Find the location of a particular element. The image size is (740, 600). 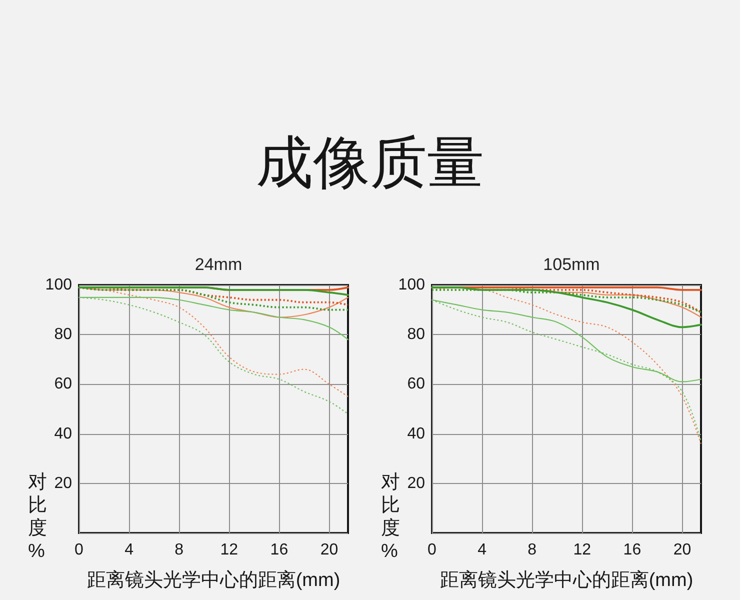

chart-title: 24mm is located at coordinates (218, 264).